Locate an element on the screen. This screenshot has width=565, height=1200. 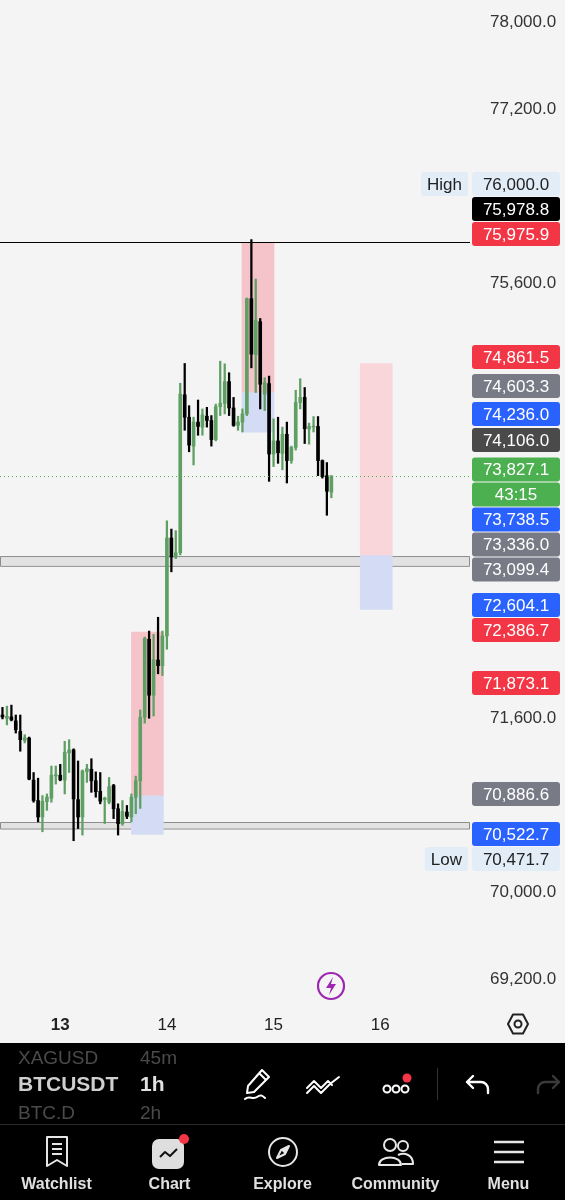
text: 73,336.0 is located at coordinates (516, 545).